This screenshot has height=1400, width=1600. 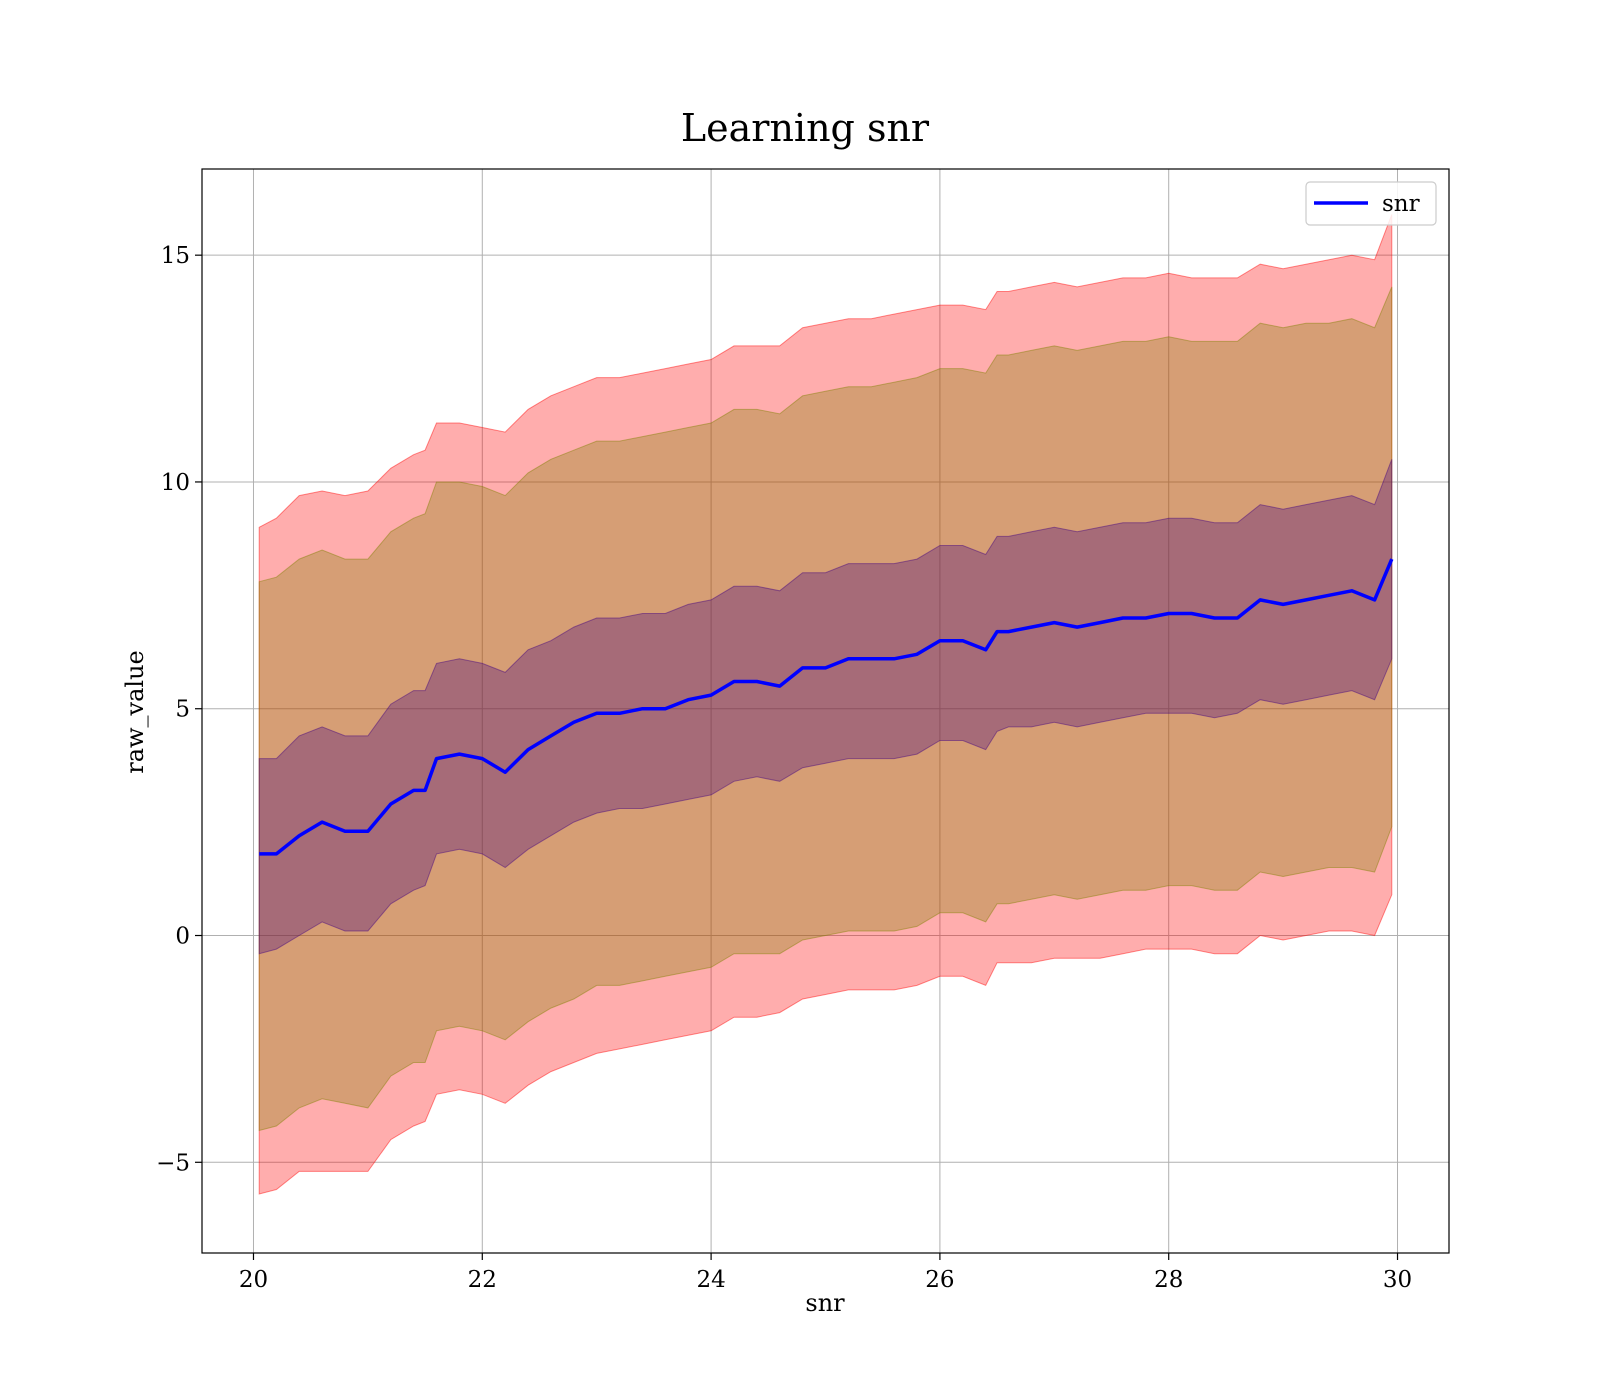 What do you see at coordinates (805, 128) in the screenshot?
I see `chart-title: Learning snr` at bounding box center [805, 128].